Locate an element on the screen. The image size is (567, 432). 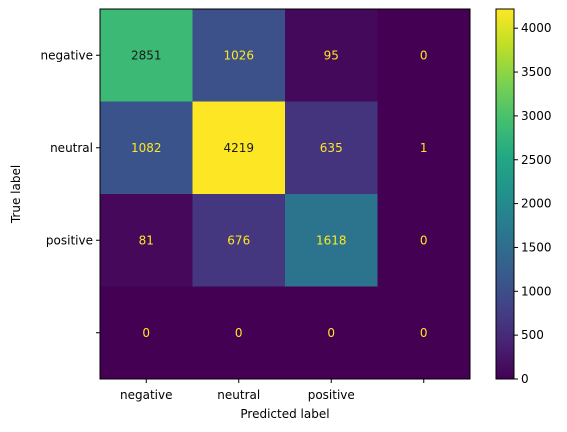
x-axis-title: Predicted label is located at coordinates (284, 414).